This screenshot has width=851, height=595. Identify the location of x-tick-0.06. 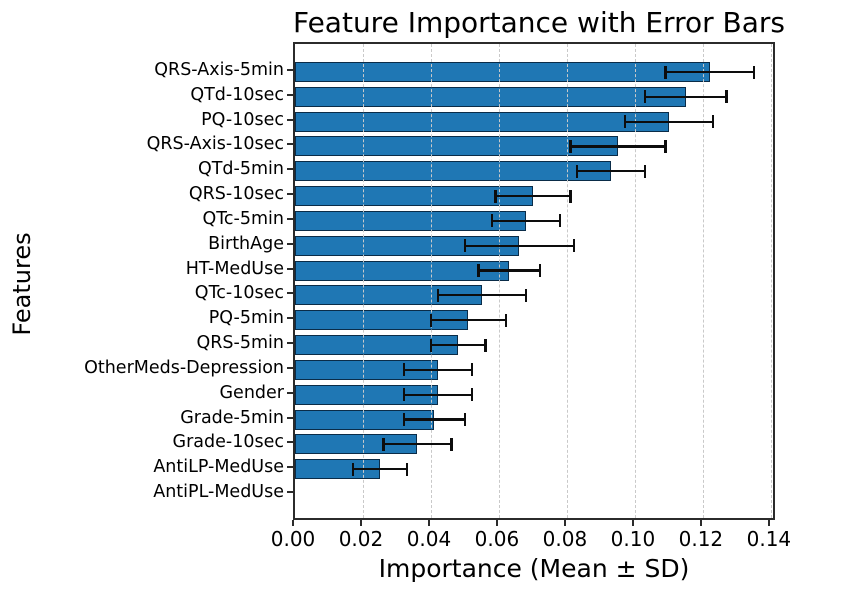
(496, 523).